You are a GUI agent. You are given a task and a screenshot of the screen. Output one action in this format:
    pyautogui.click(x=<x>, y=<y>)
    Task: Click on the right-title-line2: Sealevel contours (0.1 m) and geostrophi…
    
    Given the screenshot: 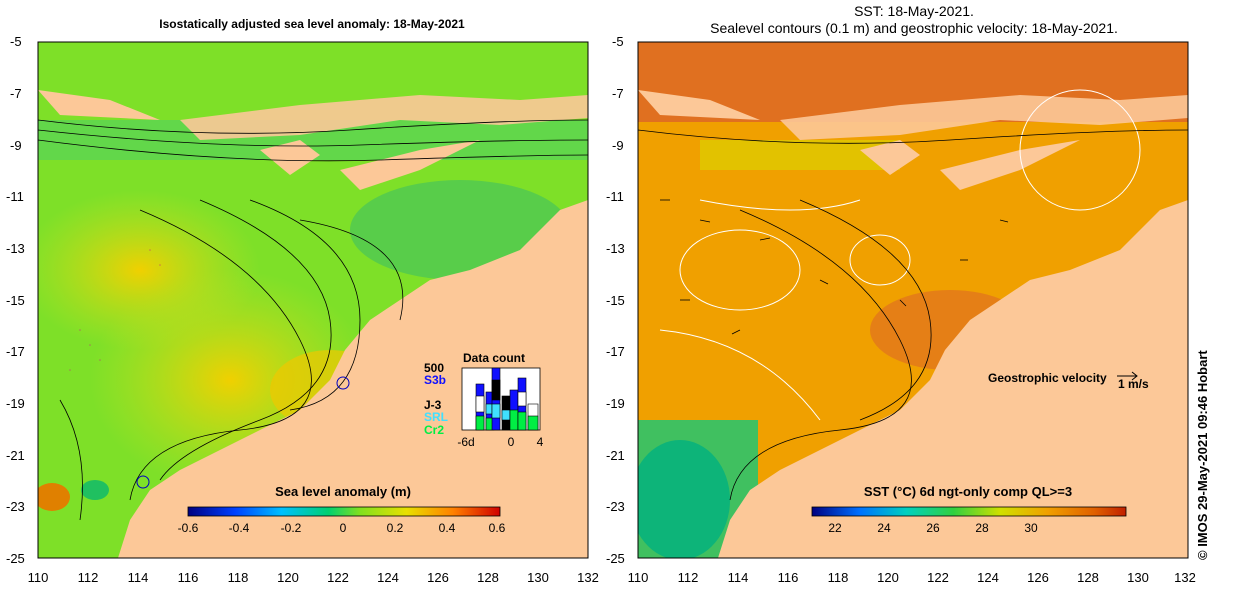 What is the action you would take?
    pyautogui.click(x=914, y=28)
    